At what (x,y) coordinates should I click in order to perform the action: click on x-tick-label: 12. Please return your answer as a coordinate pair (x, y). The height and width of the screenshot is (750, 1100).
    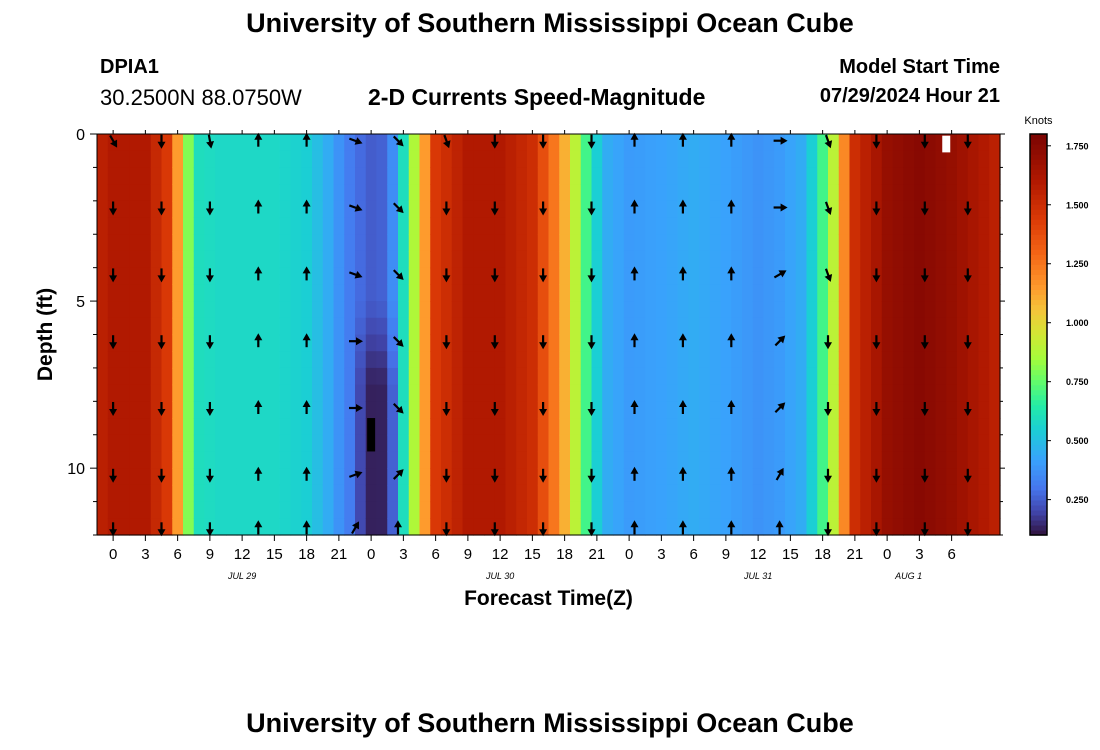
    Looking at the image, I should click on (242, 554).